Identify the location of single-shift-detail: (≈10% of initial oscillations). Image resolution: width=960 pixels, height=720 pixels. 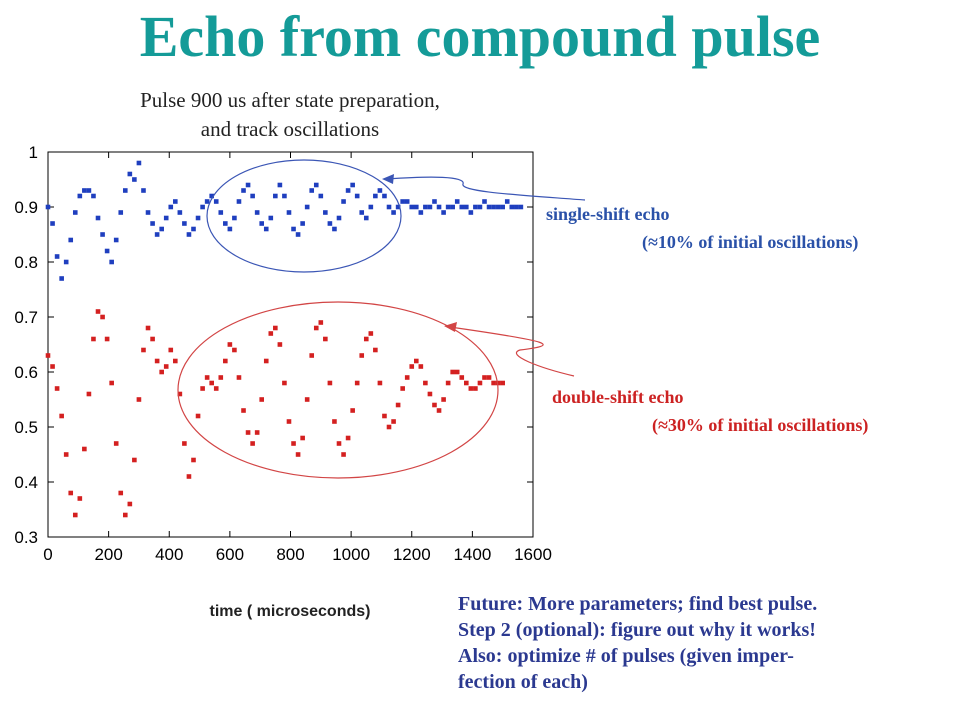
(750, 242).